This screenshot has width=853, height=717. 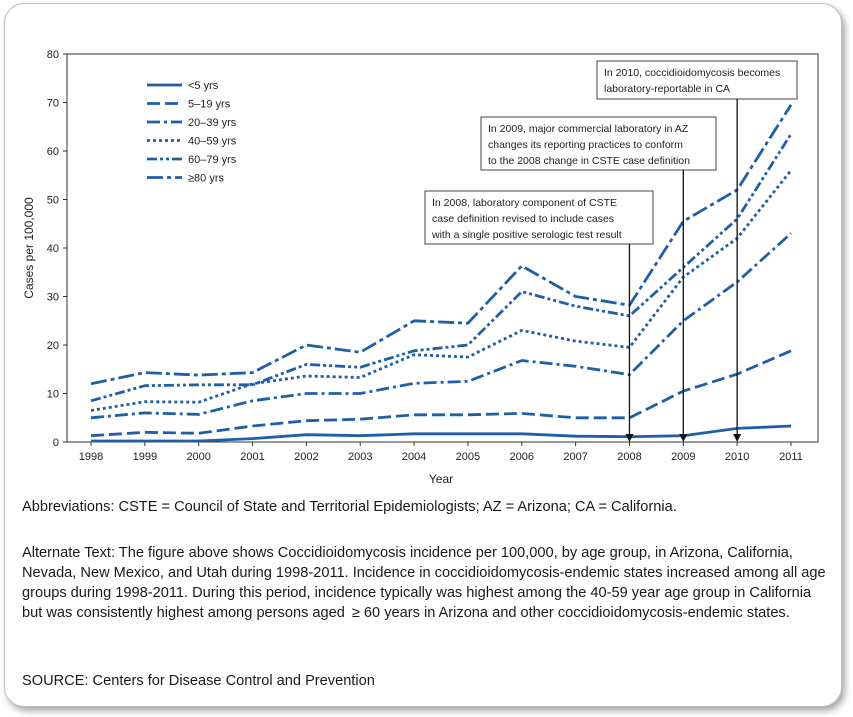 What do you see at coordinates (53, 249) in the screenshot?
I see `y-tick-label: 40` at bounding box center [53, 249].